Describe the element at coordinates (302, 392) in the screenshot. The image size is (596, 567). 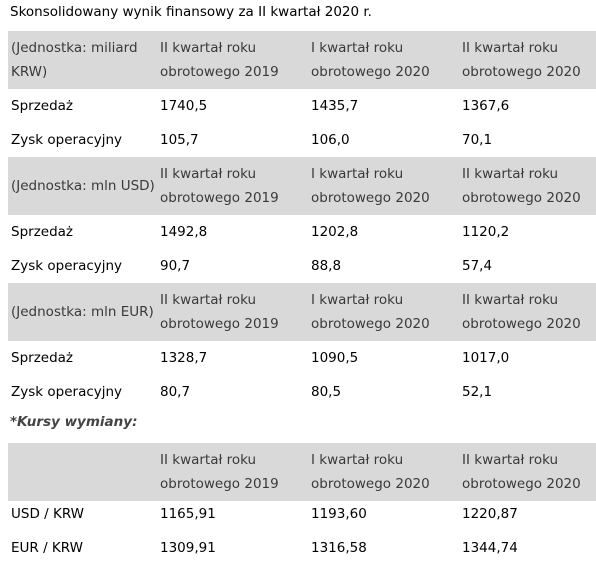
I see `table-row: Zysk operacyjny 80,7 80,5 52,1` at that location.